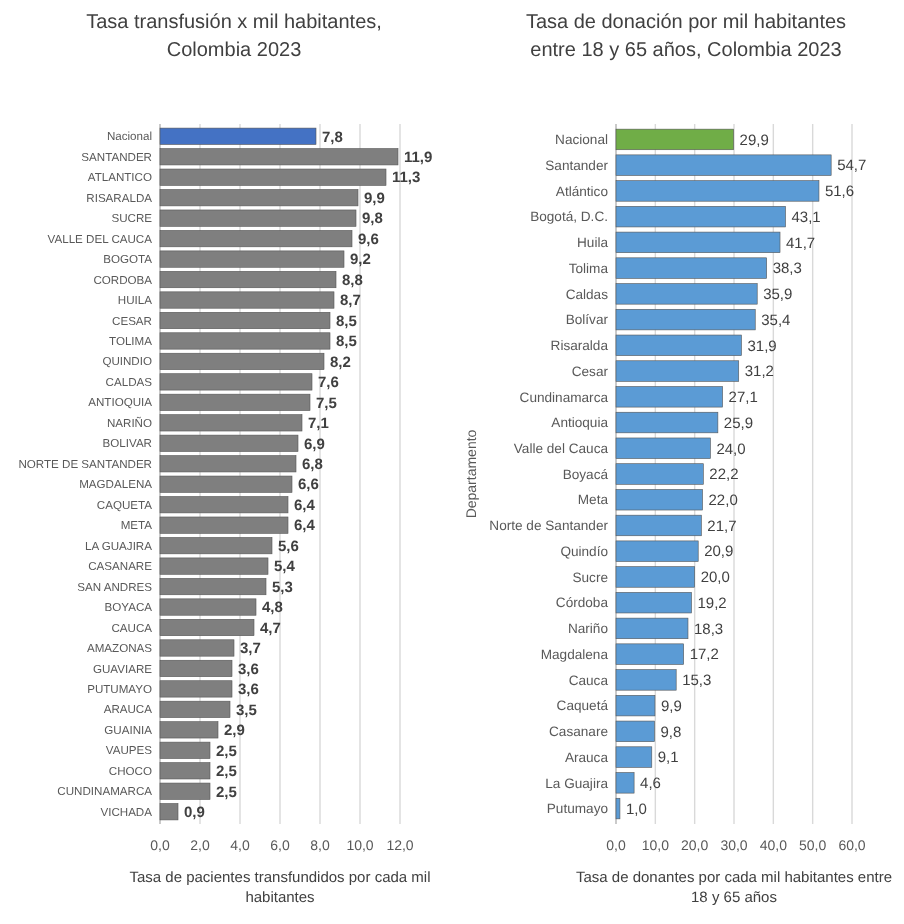 The height and width of the screenshot is (924, 904). I want to click on chart-title: Tasa transfusión x mil habitantes, Colombia 2023, so click(234, 37).